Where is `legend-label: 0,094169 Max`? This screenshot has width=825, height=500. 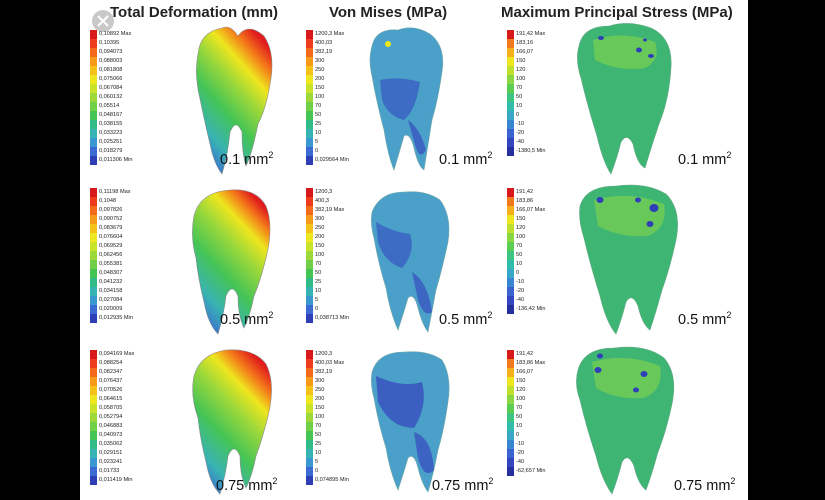 legend-label: 0,094169 Max is located at coordinates (117, 354).